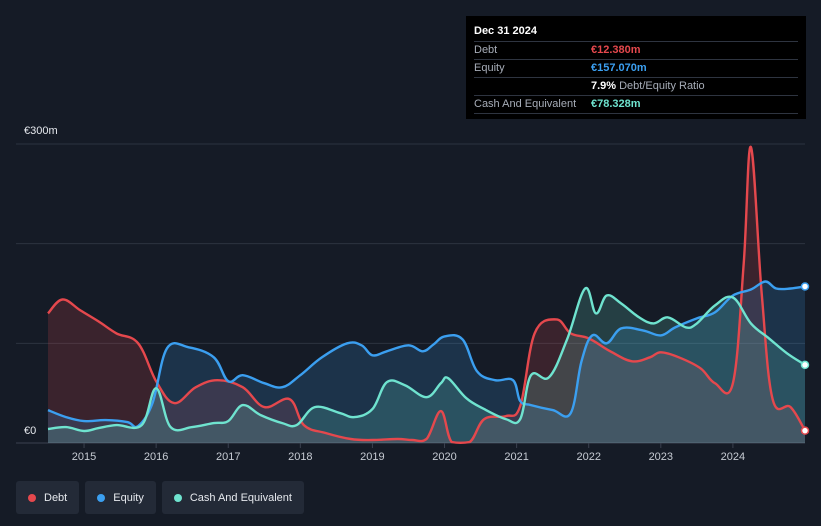  What do you see at coordinates (588, 457) in the screenshot?
I see `x-tick-label: 2022` at bounding box center [588, 457].